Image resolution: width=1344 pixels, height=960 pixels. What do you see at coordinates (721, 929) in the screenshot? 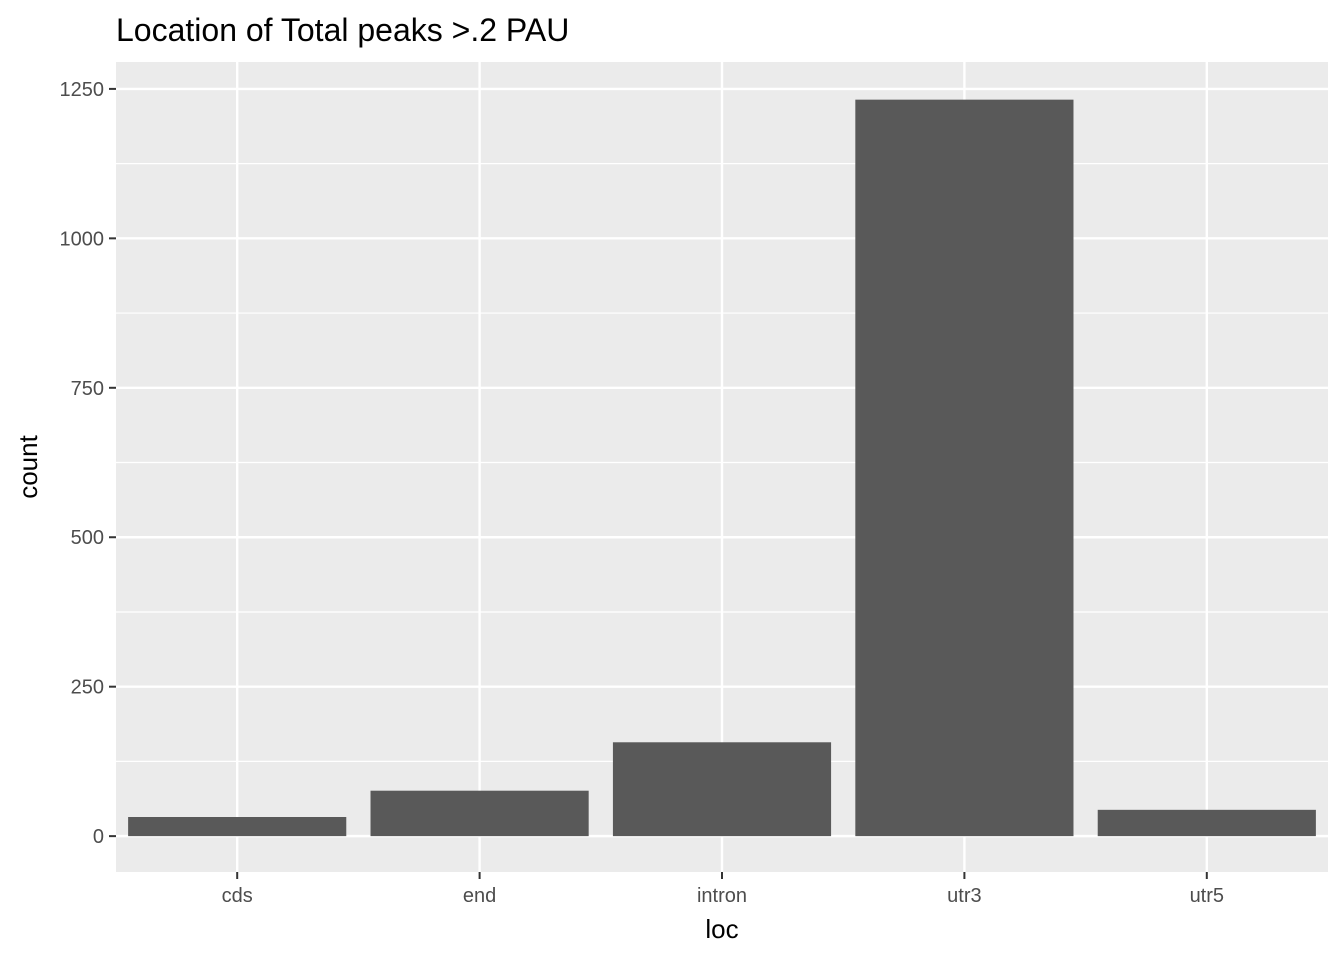
I see `x-axis-title: loc` at bounding box center [721, 929].